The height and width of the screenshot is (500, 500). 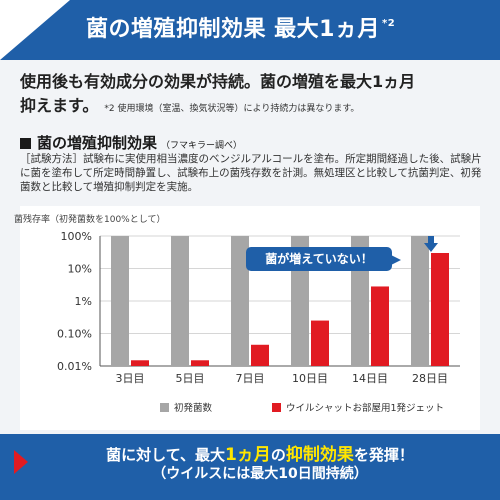 What do you see at coordinates (80, 269) in the screenshot?
I see `y-tick-label: 10%` at bounding box center [80, 269].